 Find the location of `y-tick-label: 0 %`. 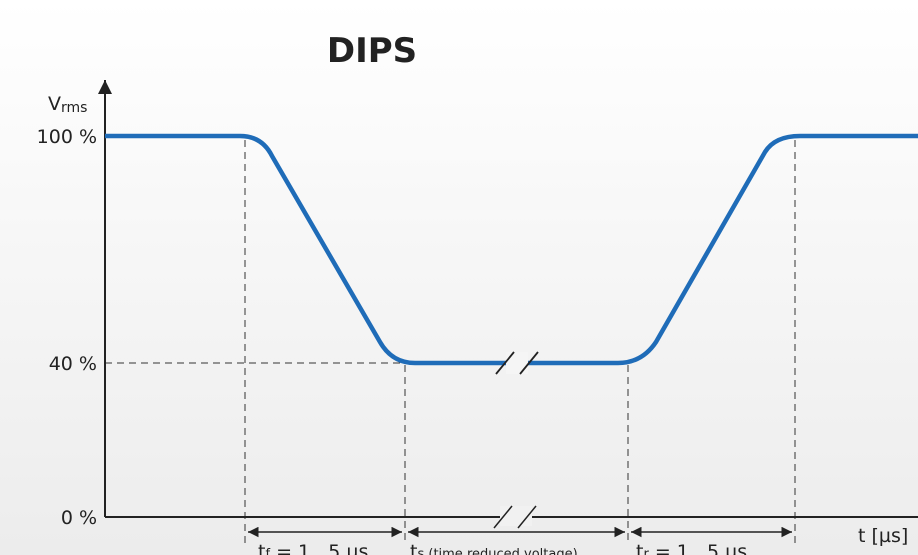

y-tick-label: 0 % is located at coordinates (79, 518).